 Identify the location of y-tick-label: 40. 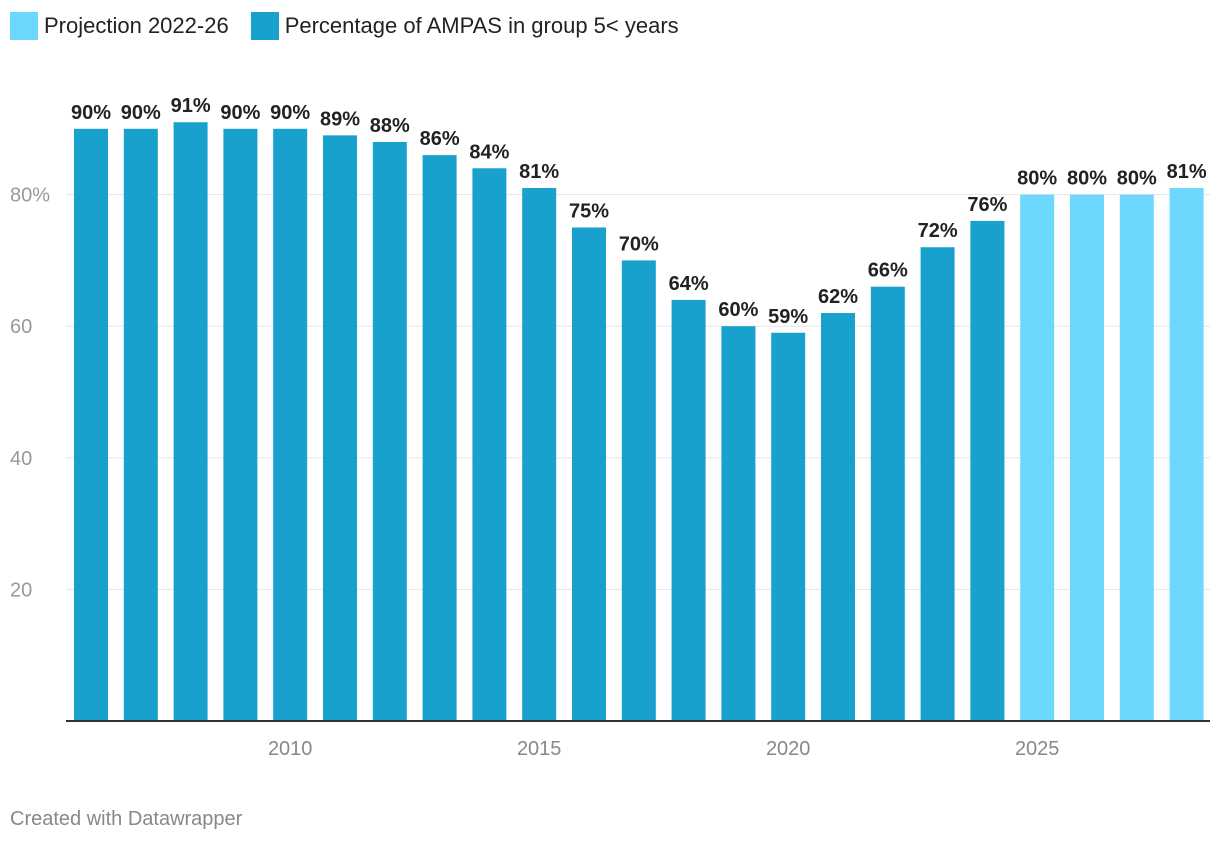
(21, 459).